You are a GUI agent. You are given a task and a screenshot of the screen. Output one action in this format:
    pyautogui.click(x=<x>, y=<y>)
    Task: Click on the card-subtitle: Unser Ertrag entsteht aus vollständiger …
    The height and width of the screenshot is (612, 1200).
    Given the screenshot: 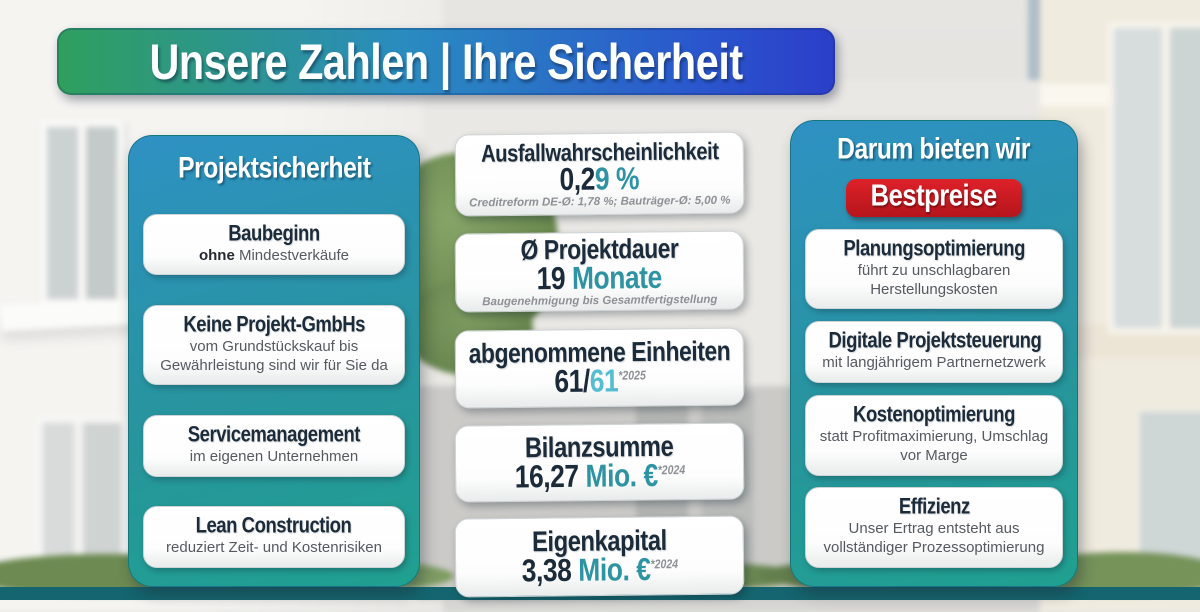 What is the action you would take?
    pyautogui.click(x=934, y=538)
    